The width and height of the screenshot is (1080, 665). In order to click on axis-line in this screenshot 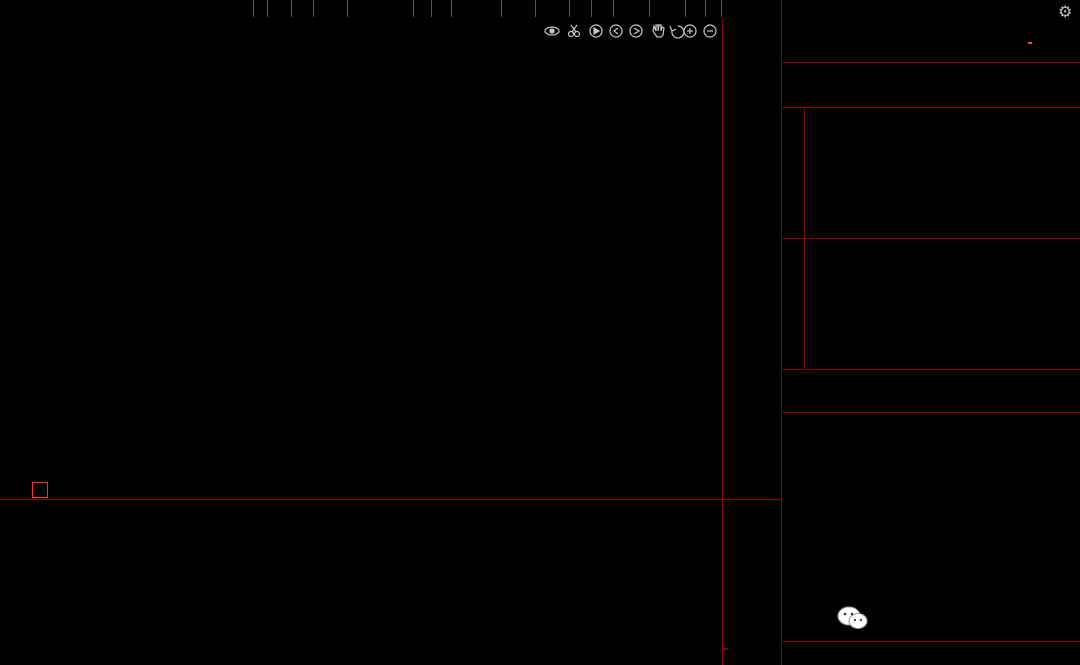, I will do `click(722, 341)`.